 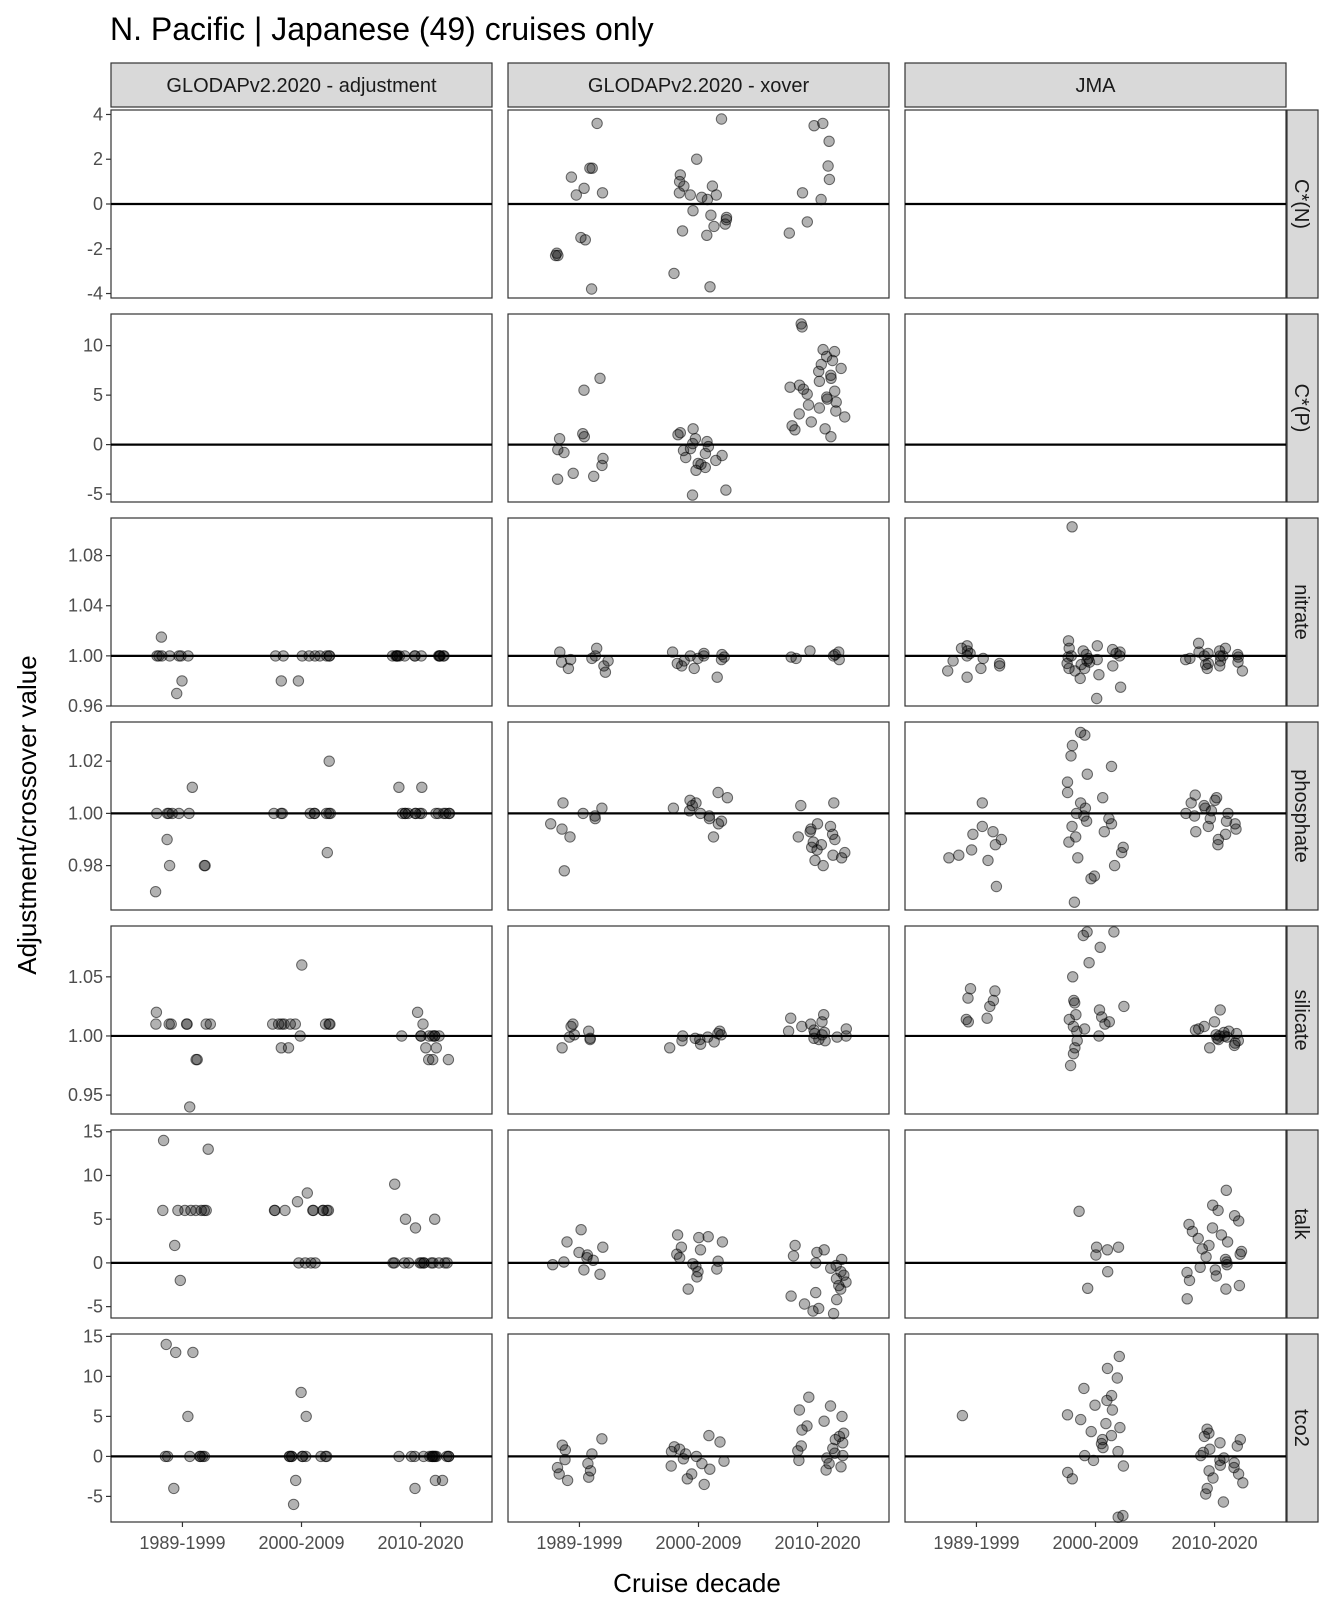 What do you see at coordinates (1096, 86) in the screenshot?
I see `column-strip-label: JMA` at bounding box center [1096, 86].